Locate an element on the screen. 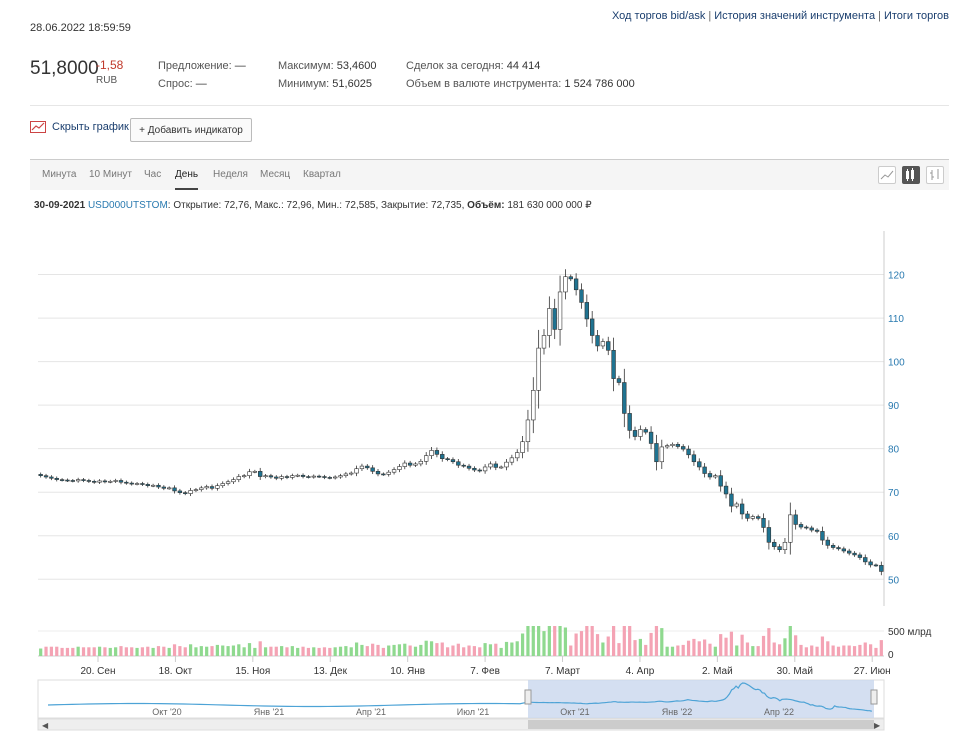  tab-minute: Минута is located at coordinates (59, 174).